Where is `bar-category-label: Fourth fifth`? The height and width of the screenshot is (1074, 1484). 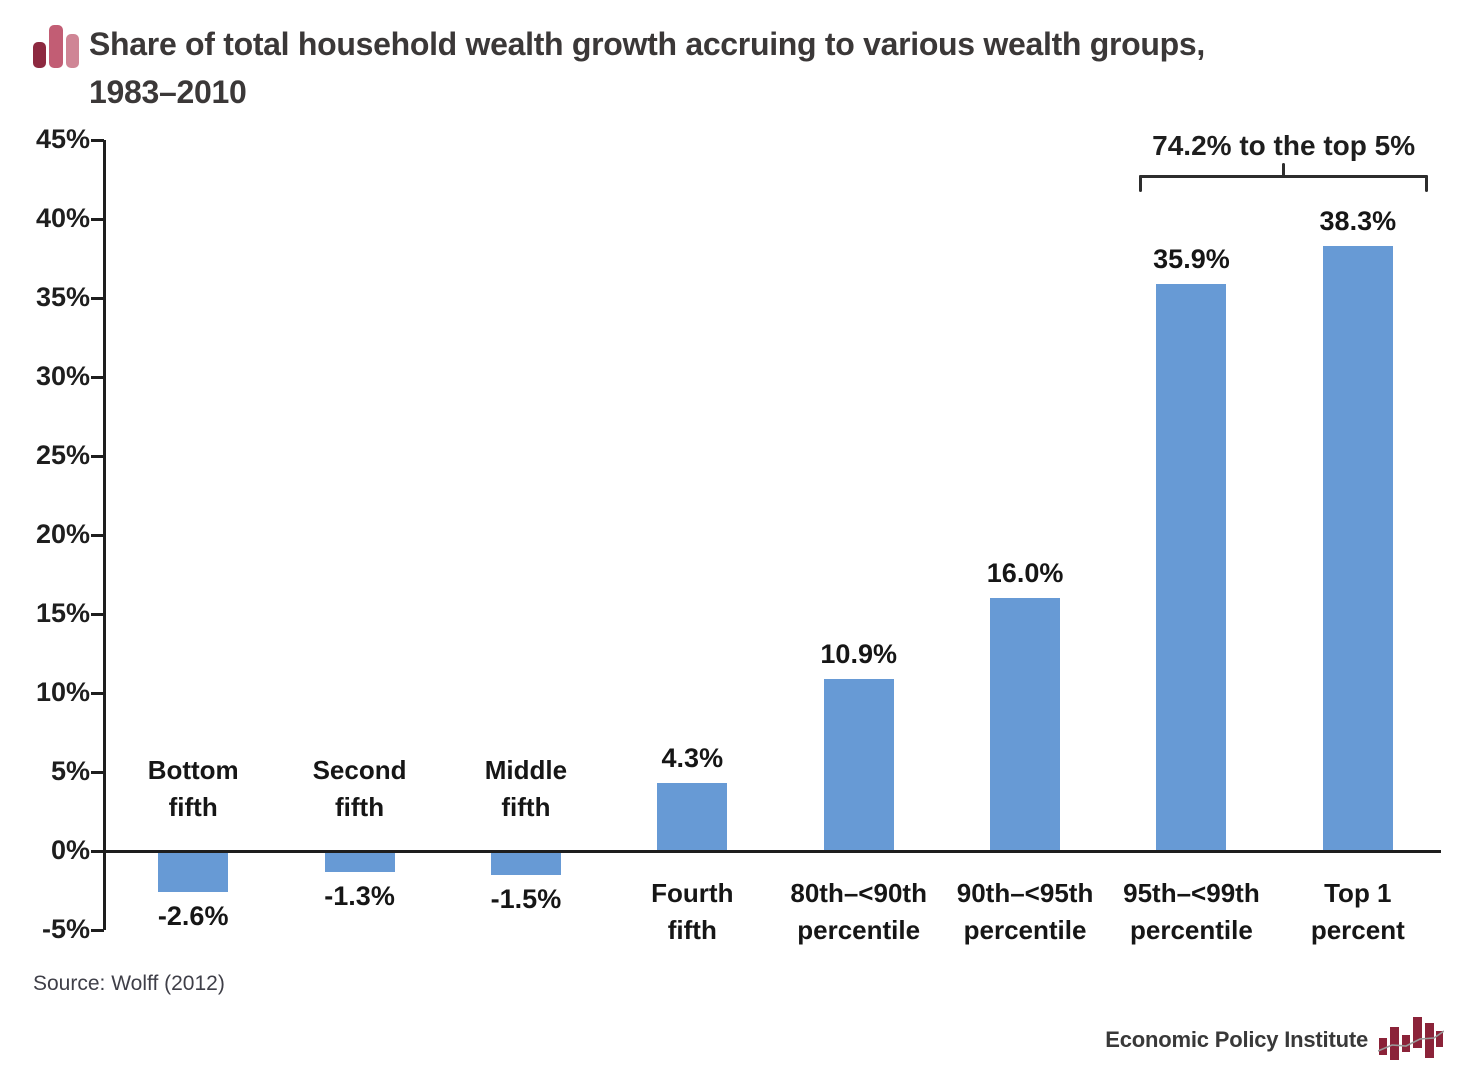 bar-category-label: Fourth fifth is located at coordinates (692, 911).